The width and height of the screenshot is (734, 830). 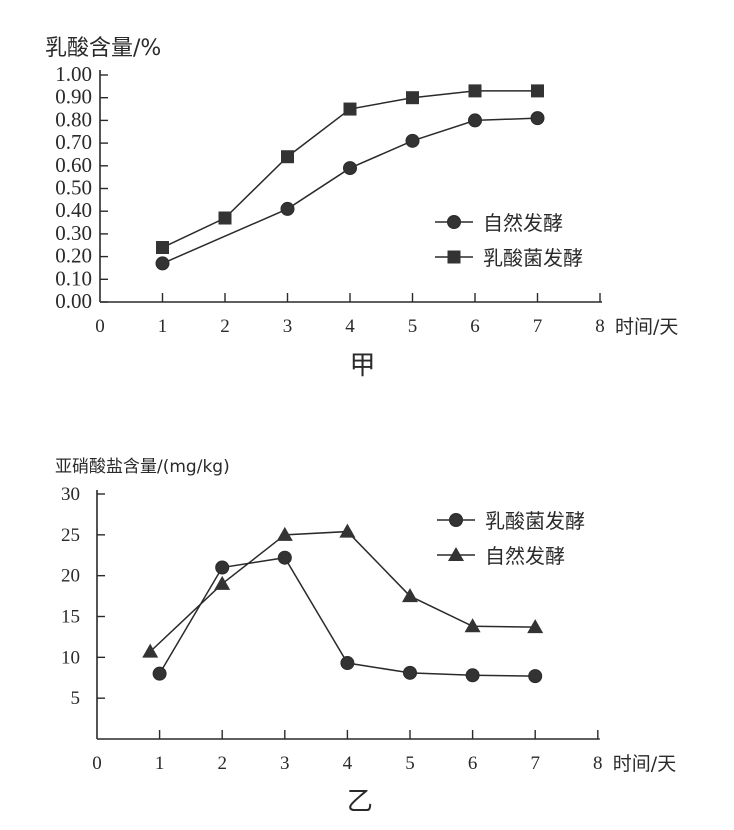 I want to click on y-tick-label: 1.00, so click(x=73, y=74).